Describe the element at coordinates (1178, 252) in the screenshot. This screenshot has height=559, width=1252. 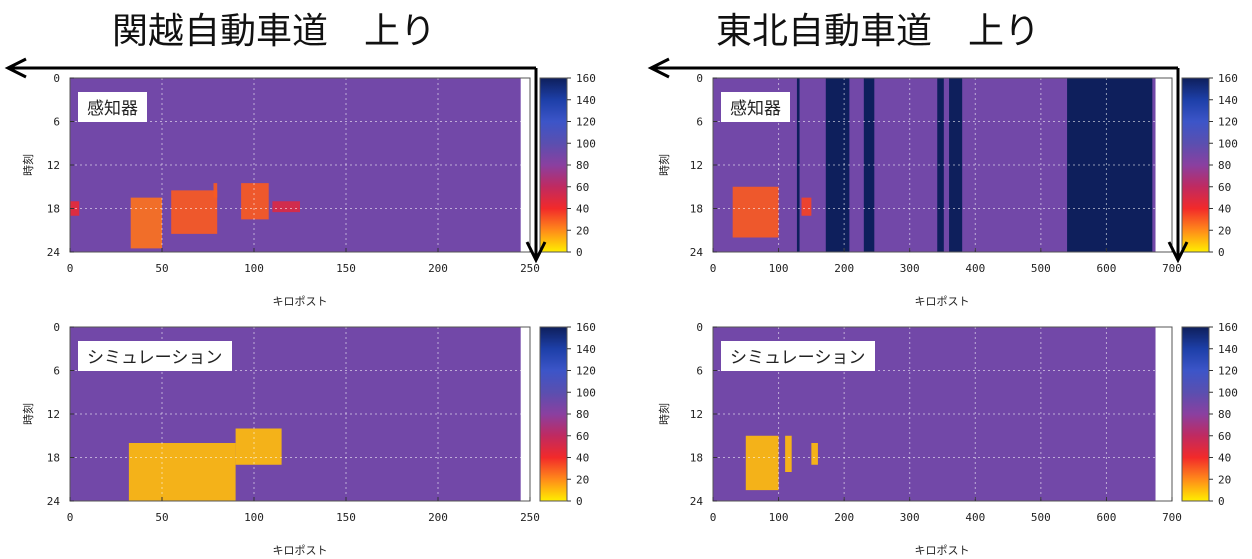
I see `direction-arrowhead-down` at that location.